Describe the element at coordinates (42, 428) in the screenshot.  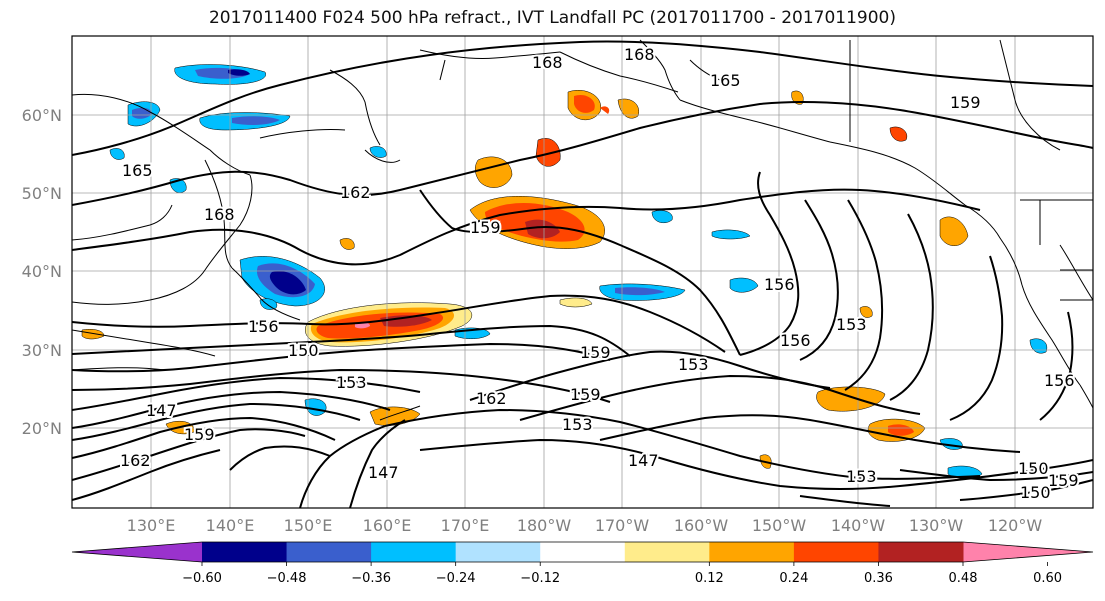
I see `lat-label: 20°N` at that location.